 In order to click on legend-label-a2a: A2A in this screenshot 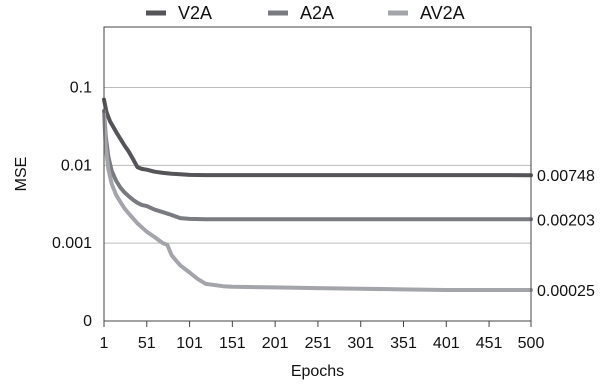, I will do `click(317, 13)`.